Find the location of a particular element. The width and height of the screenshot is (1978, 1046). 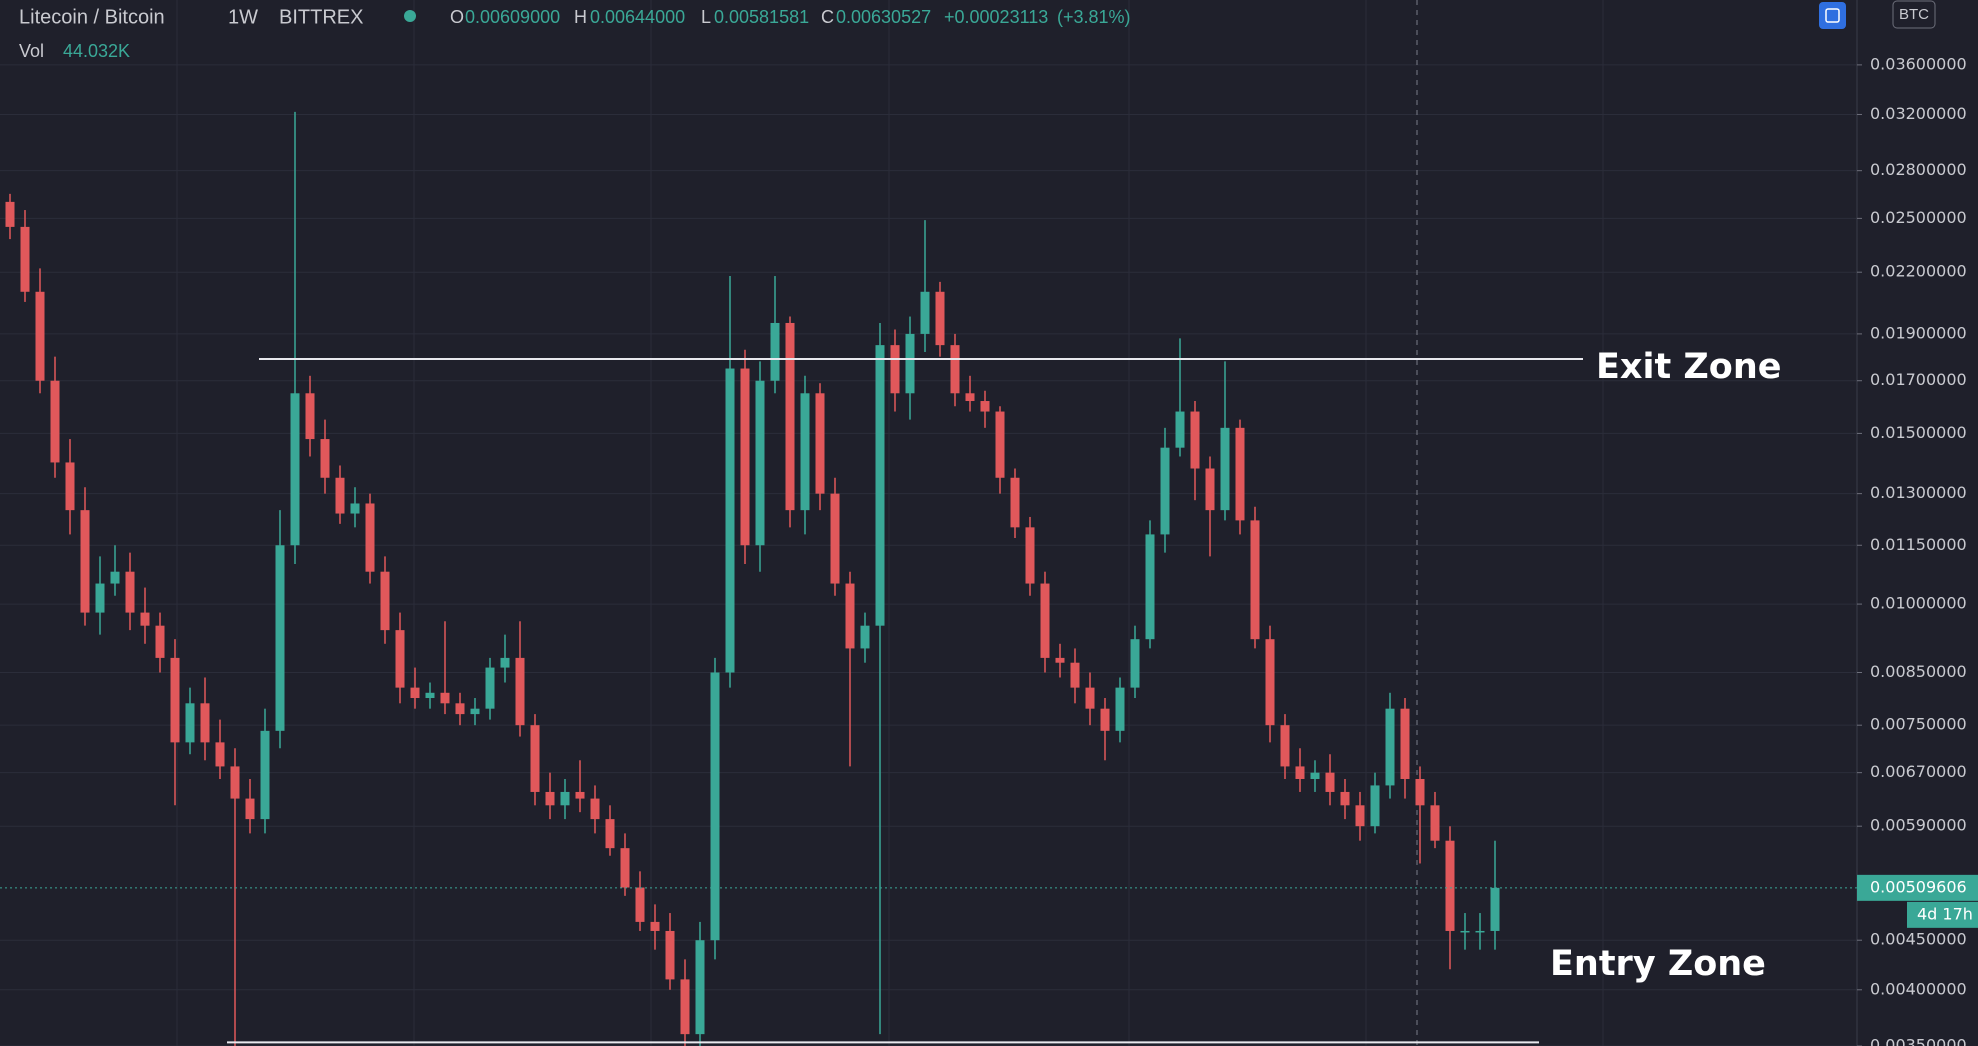

zone-label: Exit Zone is located at coordinates (1688, 367).